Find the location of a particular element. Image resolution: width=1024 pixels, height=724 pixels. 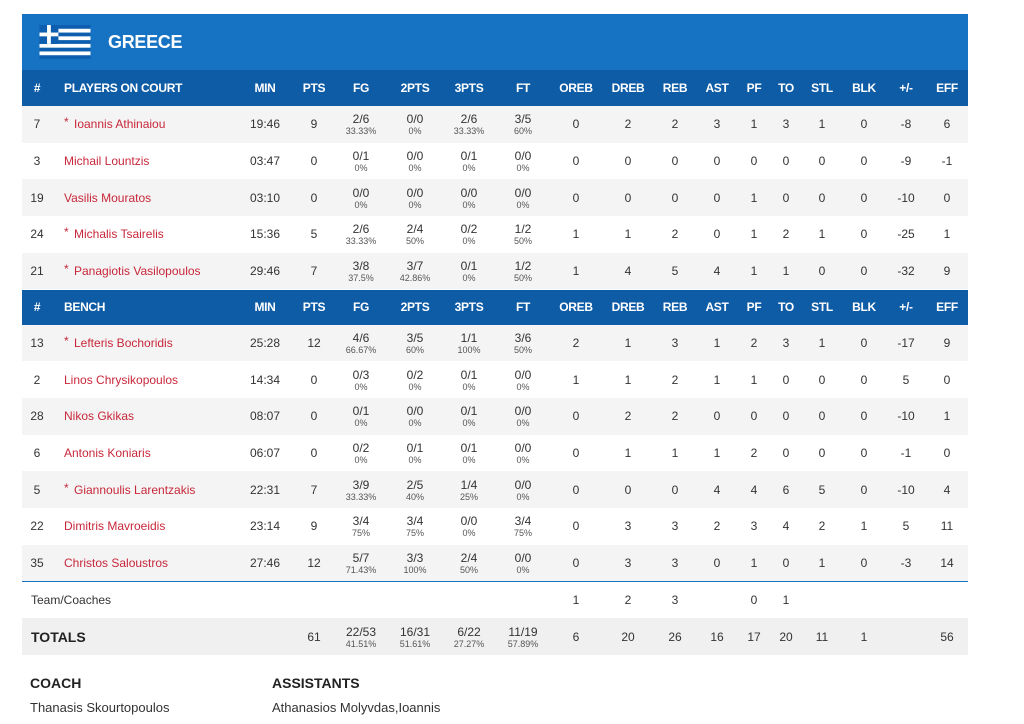

team-name: GREECE is located at coordinates (145, 42).